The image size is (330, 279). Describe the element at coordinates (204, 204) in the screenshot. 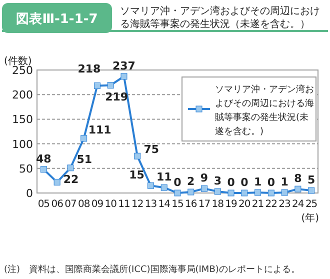

I see `x-tick-label: 17` at that location.